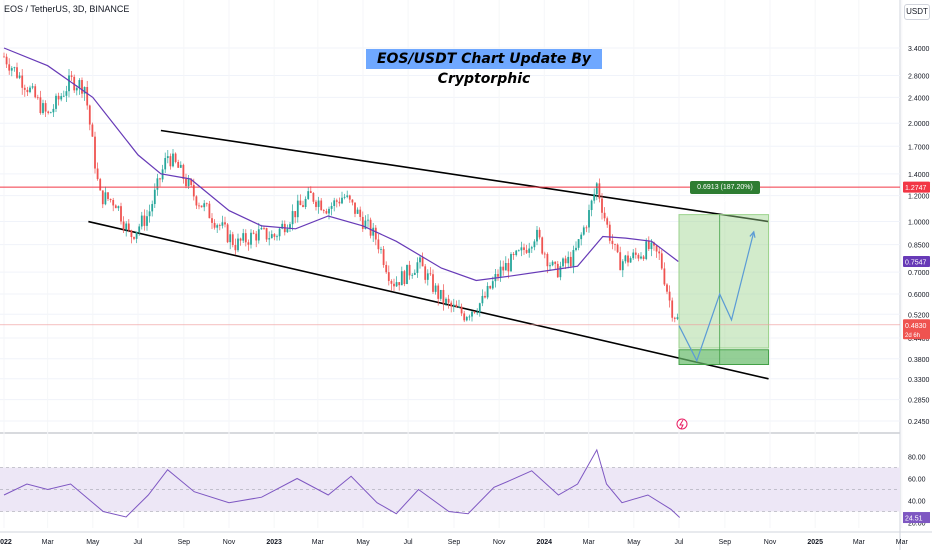 This screenshot has height=550, width=932. What do you see at coordinates (919, 77) in the screenshot?
I see `price-tick-label: 2.8000` at bounding box center [919, 77].